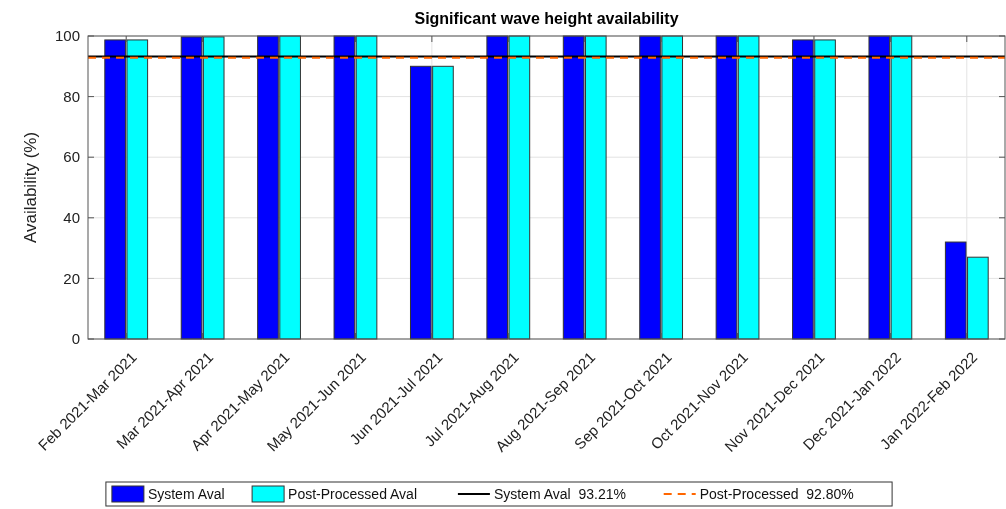  I want to click on y-tick-label: 0, so click(75, 339).